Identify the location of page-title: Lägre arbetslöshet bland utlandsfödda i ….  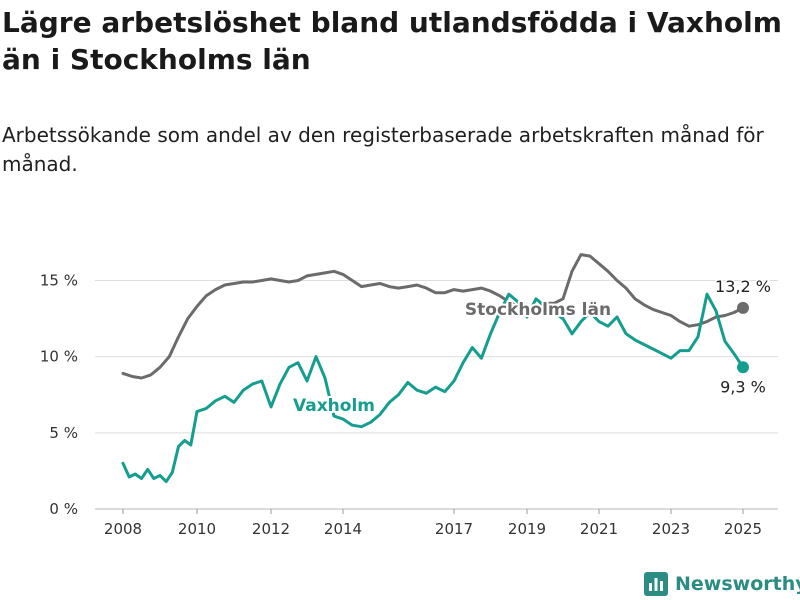
(392, 41).